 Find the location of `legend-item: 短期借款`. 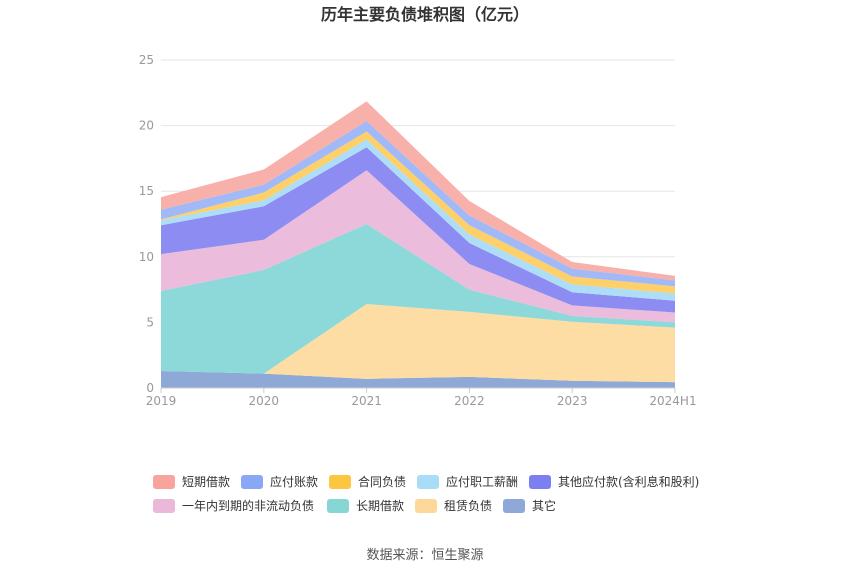

legend-item: 短期借款 is located at coordinates (191, 482).